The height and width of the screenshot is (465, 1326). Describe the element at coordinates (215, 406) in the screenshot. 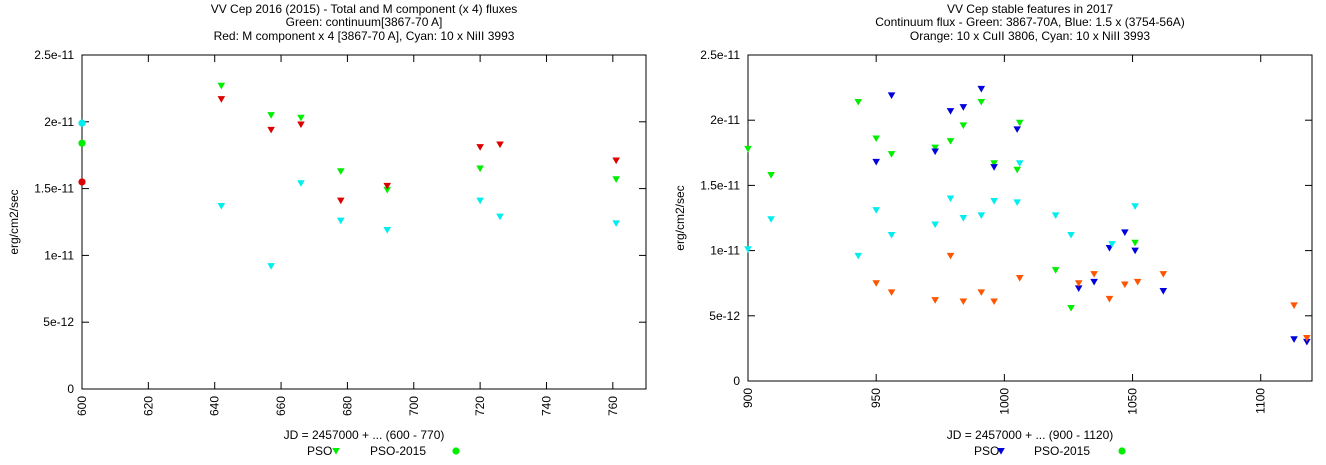

I see `x-tick-label: 640` at that location.